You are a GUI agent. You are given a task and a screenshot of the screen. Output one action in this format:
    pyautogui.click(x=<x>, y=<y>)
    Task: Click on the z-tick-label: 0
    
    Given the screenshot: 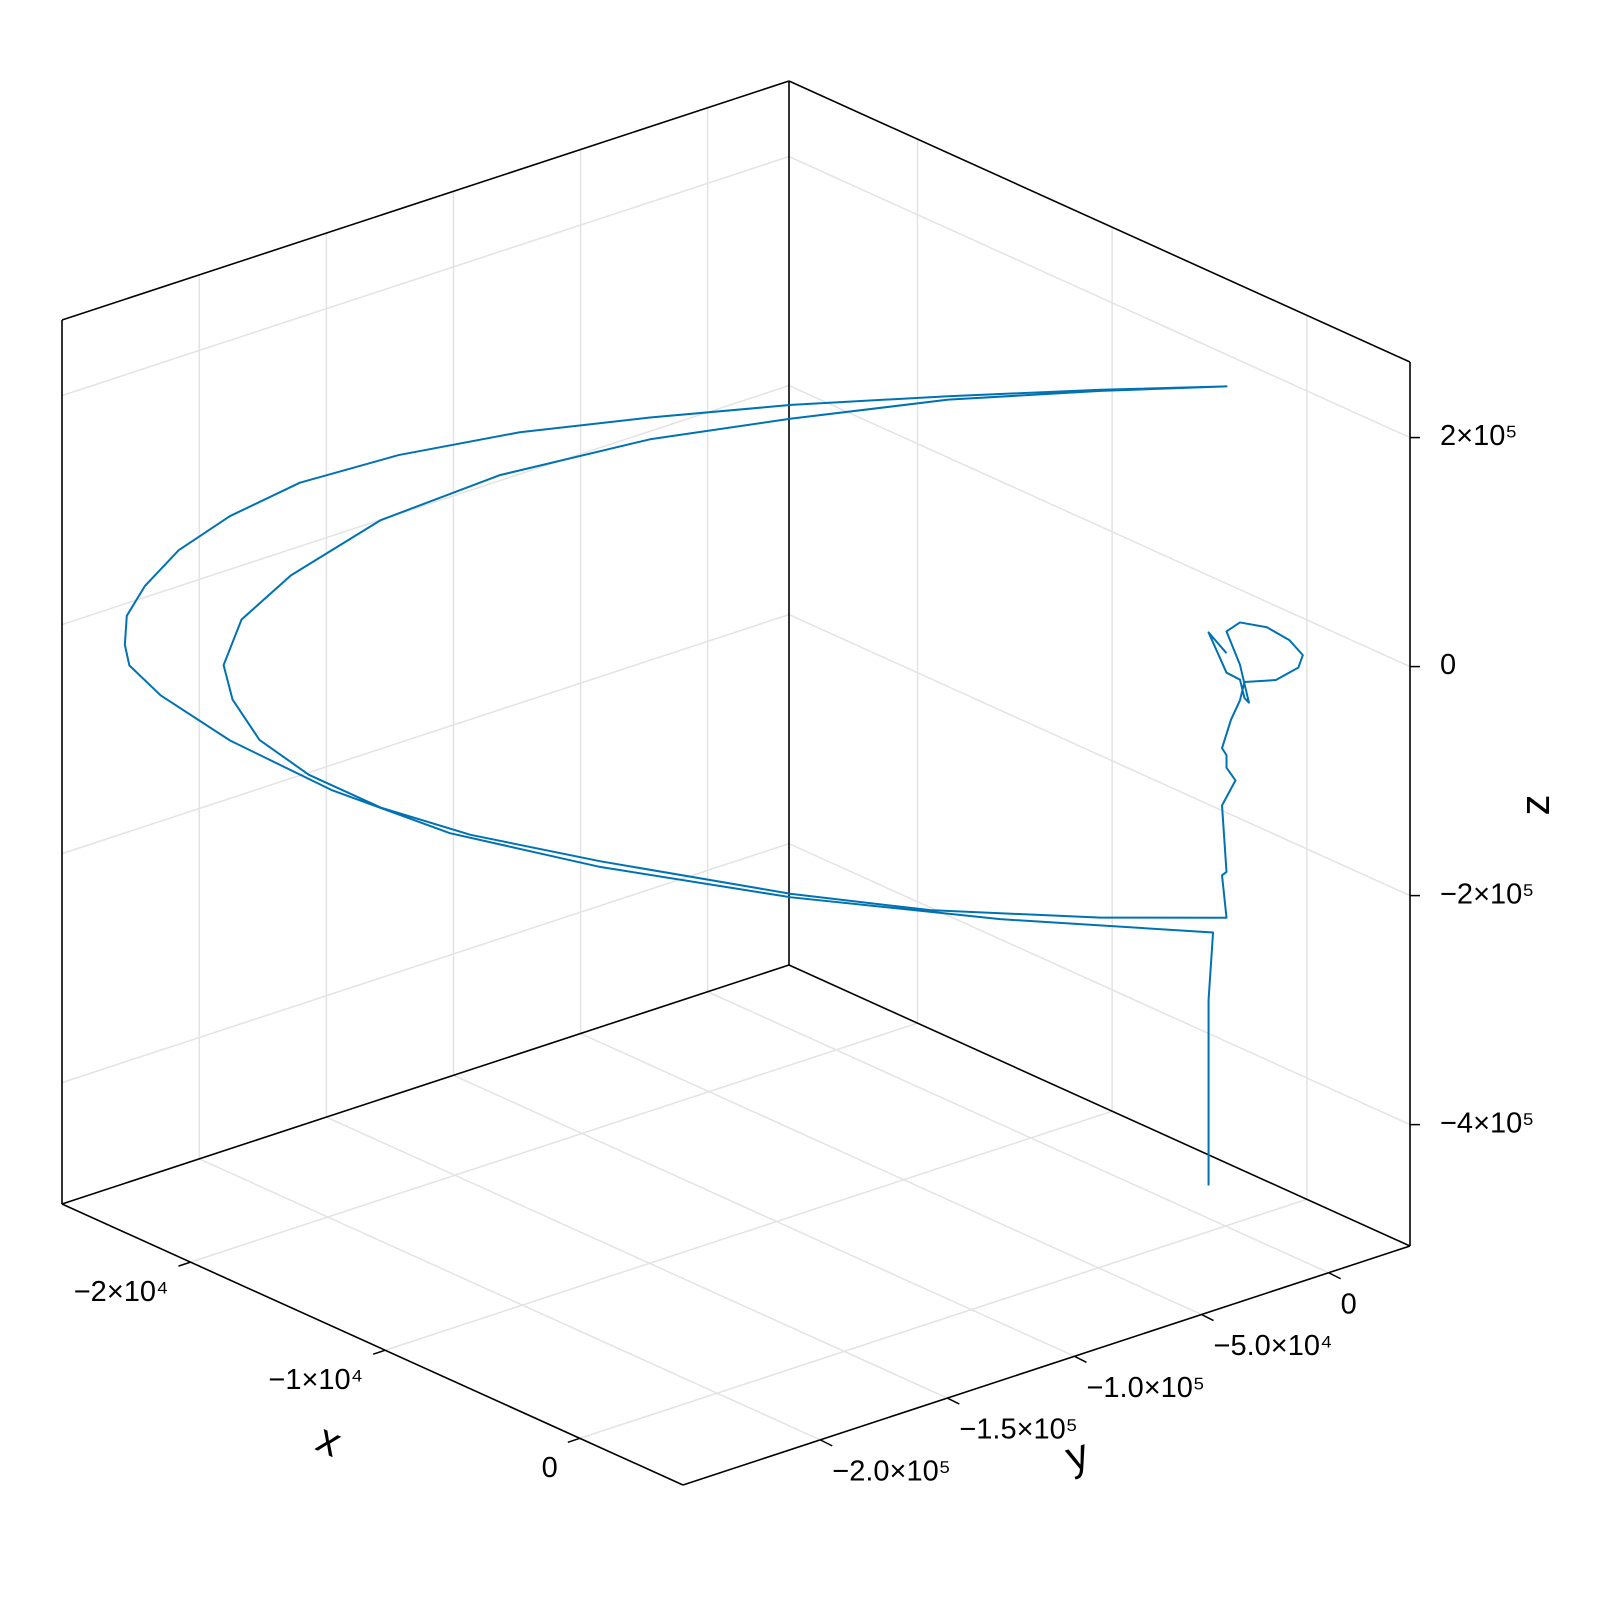 What is the action you would take?
    pyautogui.click(x=1448, y=665)
    